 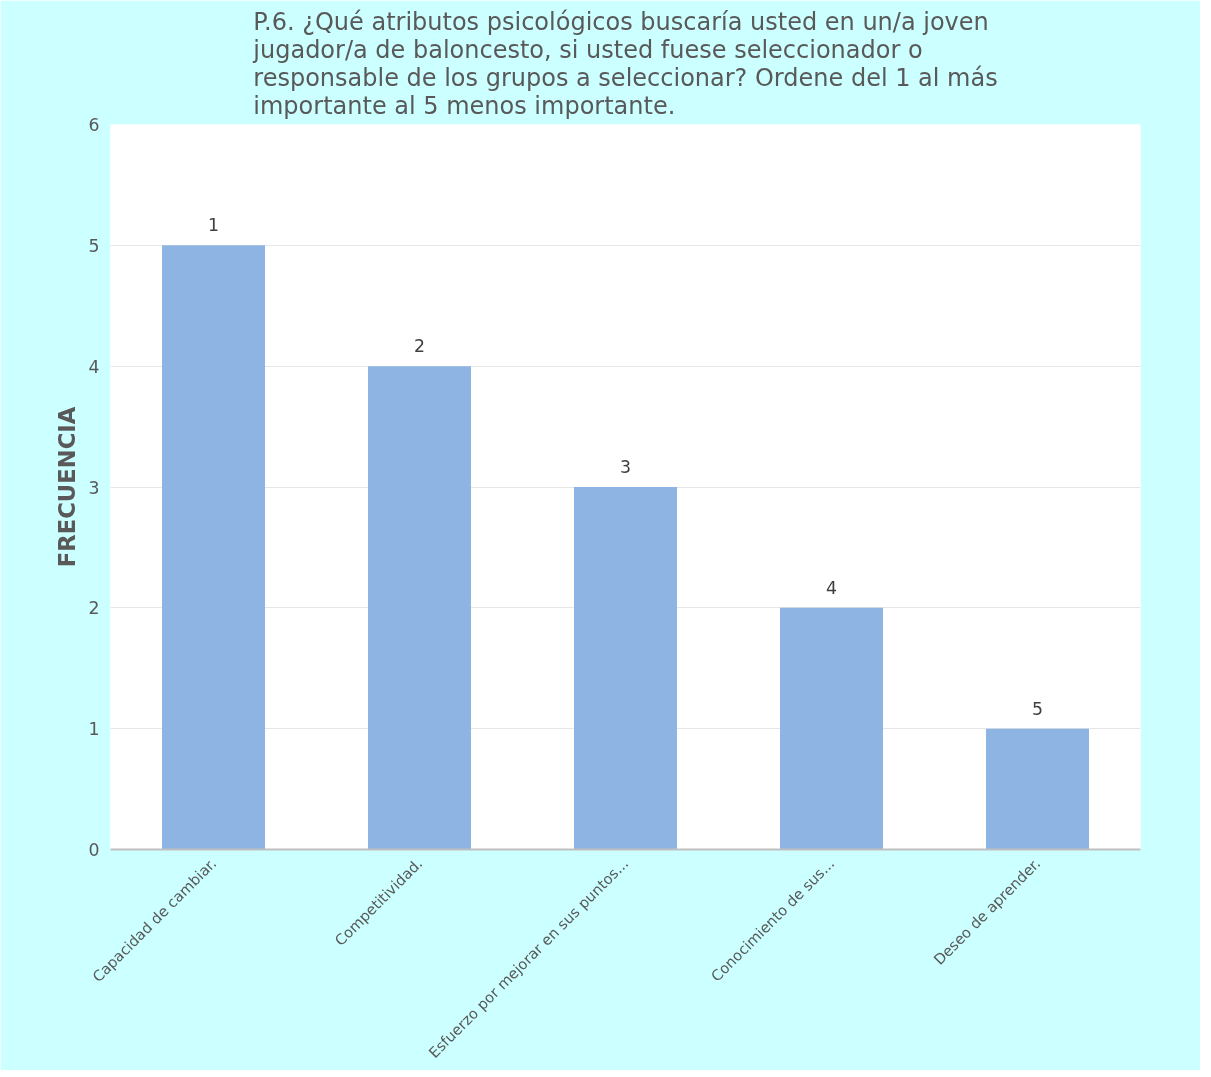 I want to click on y-tick-label: 3, so click(x=94, y=487).